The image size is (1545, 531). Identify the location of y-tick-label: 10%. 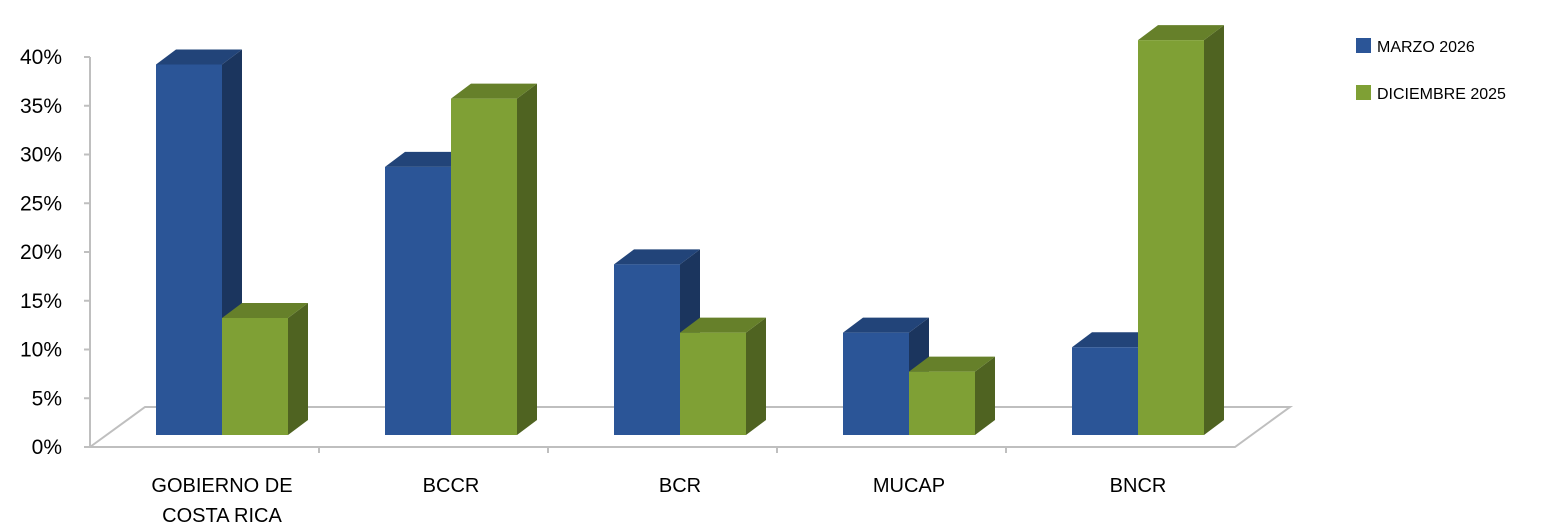
(41, 350).